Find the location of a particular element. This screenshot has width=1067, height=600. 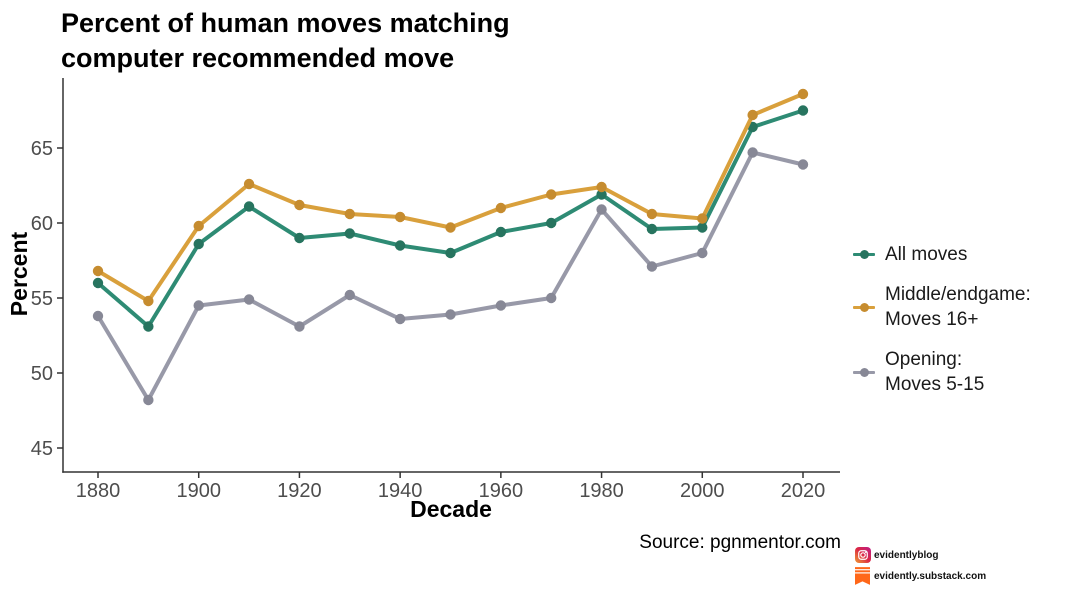

substack-handle: evidently.substack.com is located at coordinates (930, 576).